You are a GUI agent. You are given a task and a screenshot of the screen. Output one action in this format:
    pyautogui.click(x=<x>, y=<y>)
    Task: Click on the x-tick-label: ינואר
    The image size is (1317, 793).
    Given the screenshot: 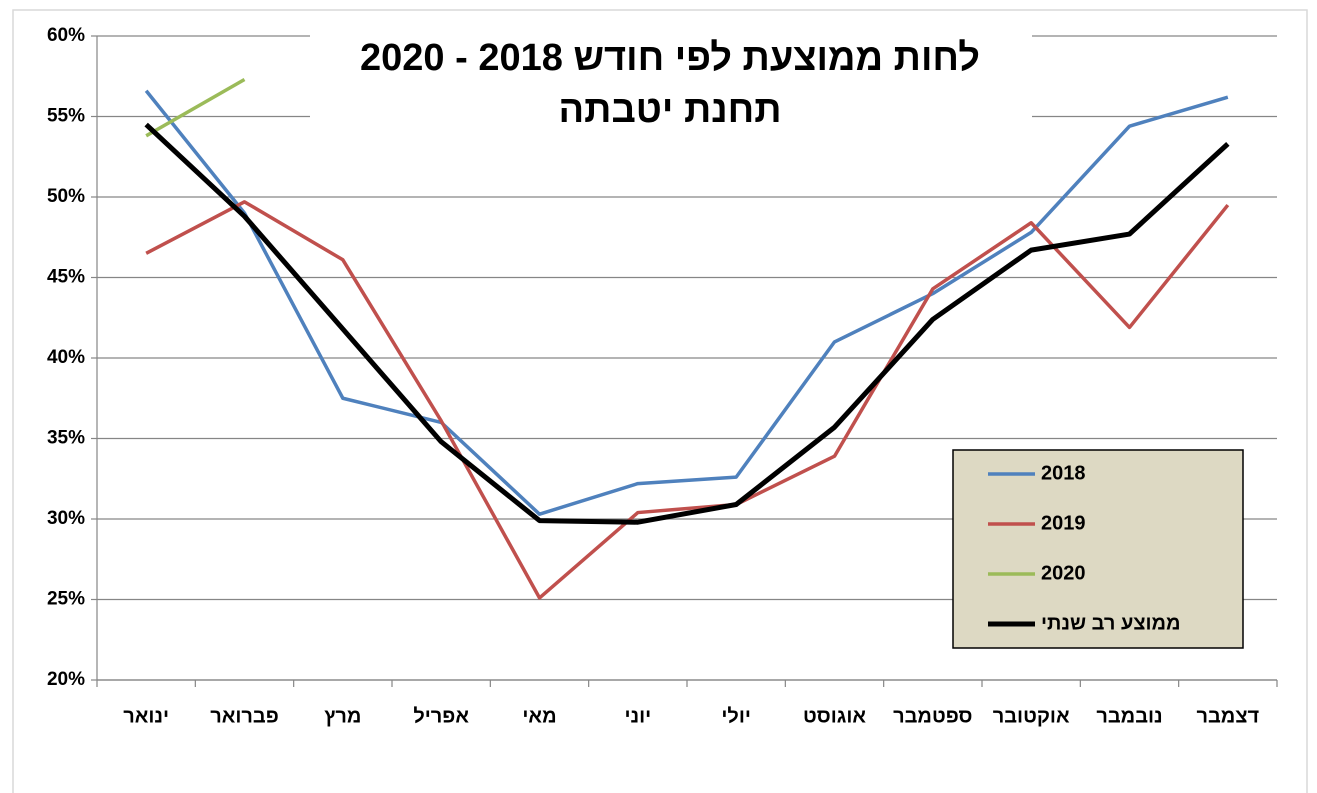 What is the action you would take?
    pyautogui.click(x=146, y=716)
    